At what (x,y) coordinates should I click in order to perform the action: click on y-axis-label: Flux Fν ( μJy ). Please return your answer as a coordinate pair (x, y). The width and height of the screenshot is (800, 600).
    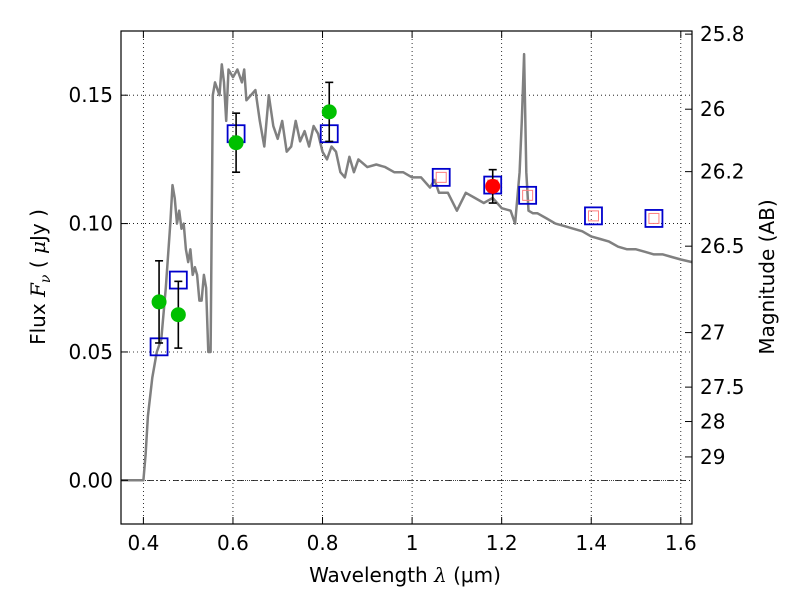
    Looking at the image, I should click on (40, 277).